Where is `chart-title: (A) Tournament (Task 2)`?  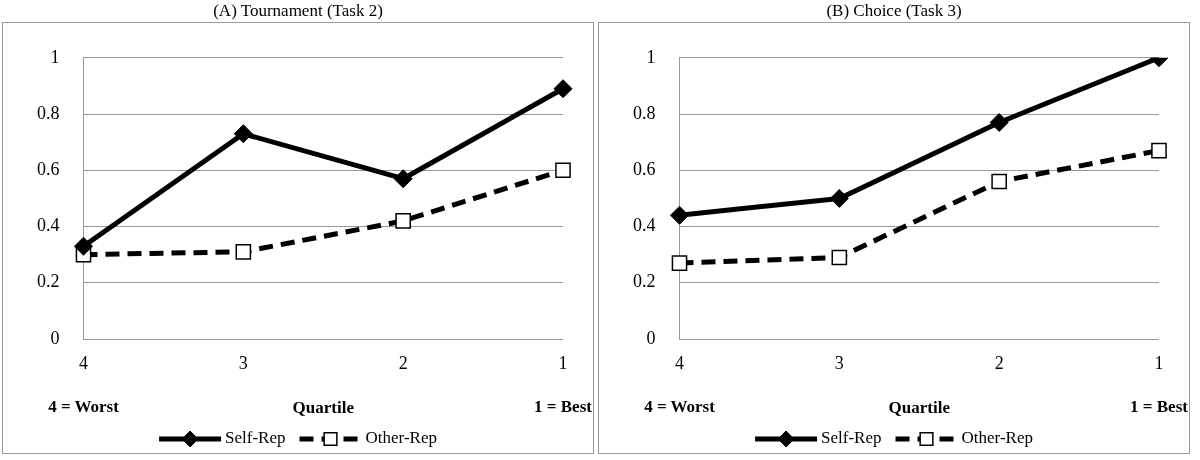
chart-title: (A) Tournament (Task 2) is located at coordinates (298, 11).